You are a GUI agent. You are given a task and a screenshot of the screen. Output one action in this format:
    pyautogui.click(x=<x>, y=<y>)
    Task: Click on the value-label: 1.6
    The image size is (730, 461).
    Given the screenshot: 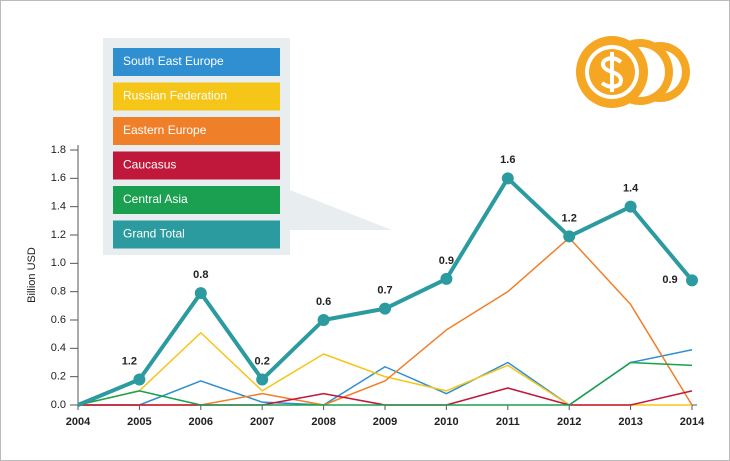 What is the action you would take?
    pyautogui.click(x=507, y=160)
    